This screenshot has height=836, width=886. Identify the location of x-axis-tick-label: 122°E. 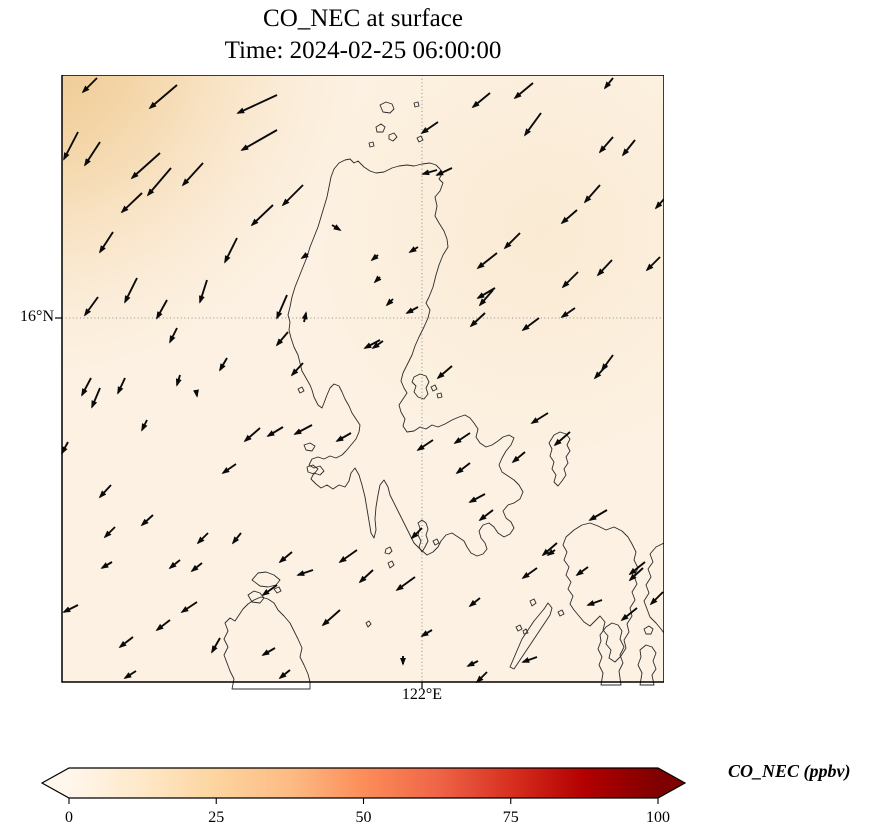
(422, 694).